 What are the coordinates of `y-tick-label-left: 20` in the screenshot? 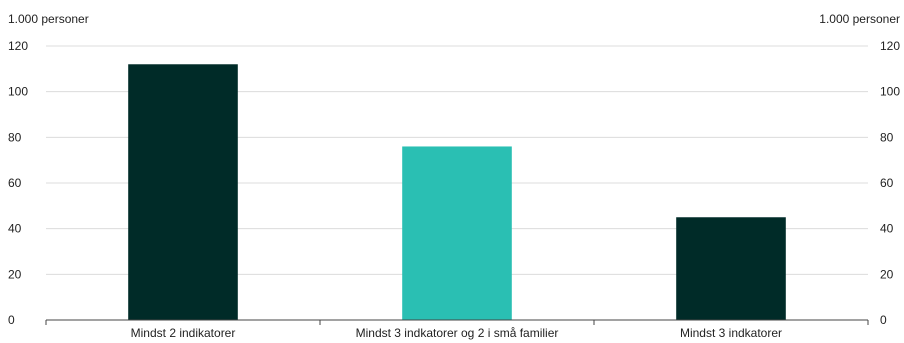 It's located at (15, 274).